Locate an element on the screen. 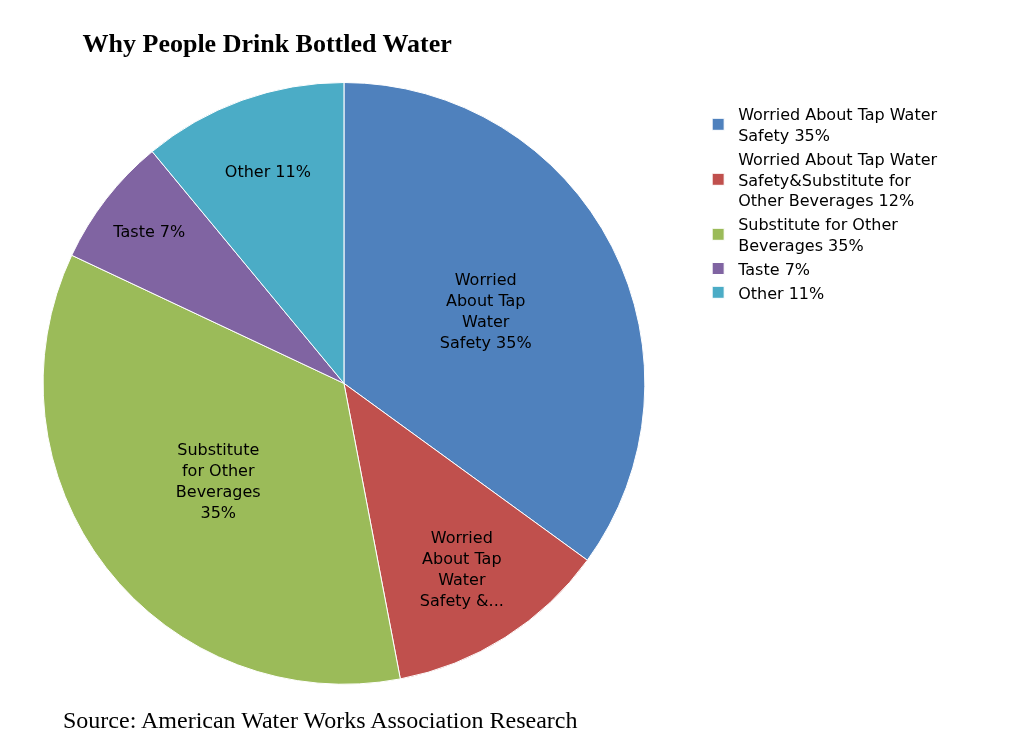  legend-label: Substitute for Other Beverages 35% is located at coordinates (818, 235).